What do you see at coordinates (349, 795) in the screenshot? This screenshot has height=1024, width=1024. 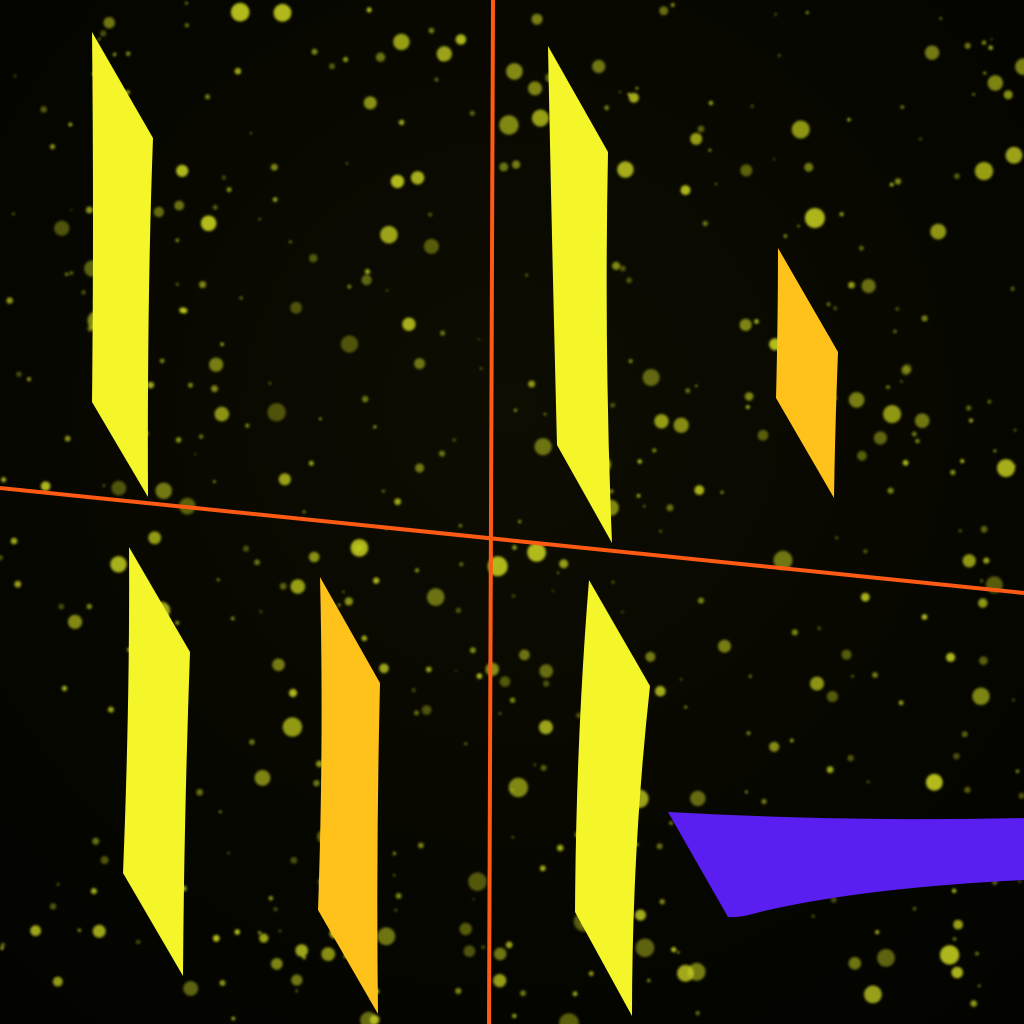 I see `orange-card-bottom-mid` at bounding box center [349, 795].